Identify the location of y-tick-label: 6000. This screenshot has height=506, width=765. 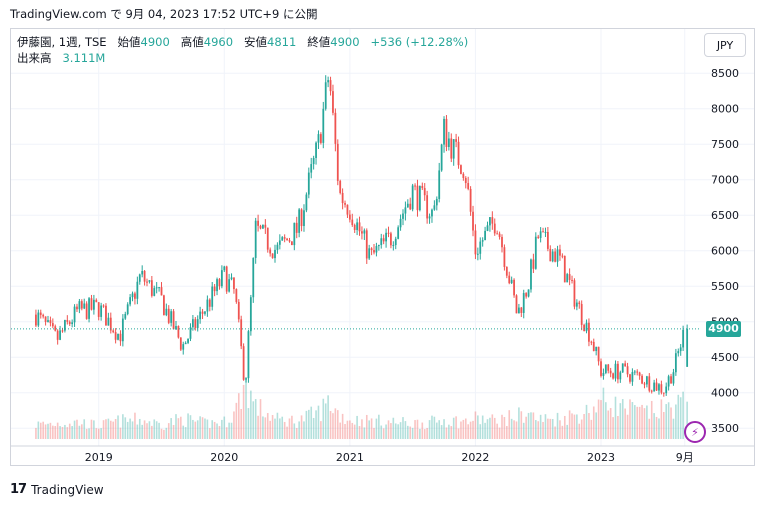
(725, 251).